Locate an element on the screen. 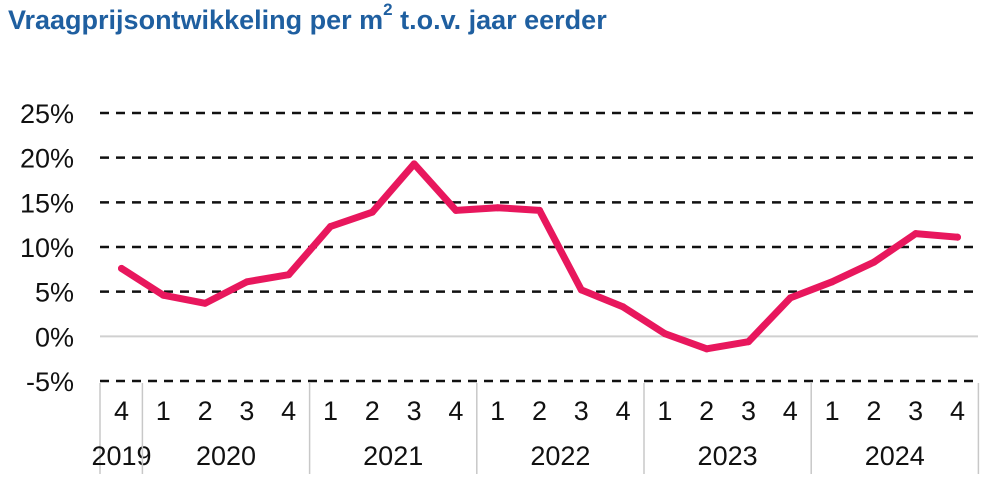 This screenshot has height=483, width=990. y-tick-label: -5% is located at coordinates (50, 382).